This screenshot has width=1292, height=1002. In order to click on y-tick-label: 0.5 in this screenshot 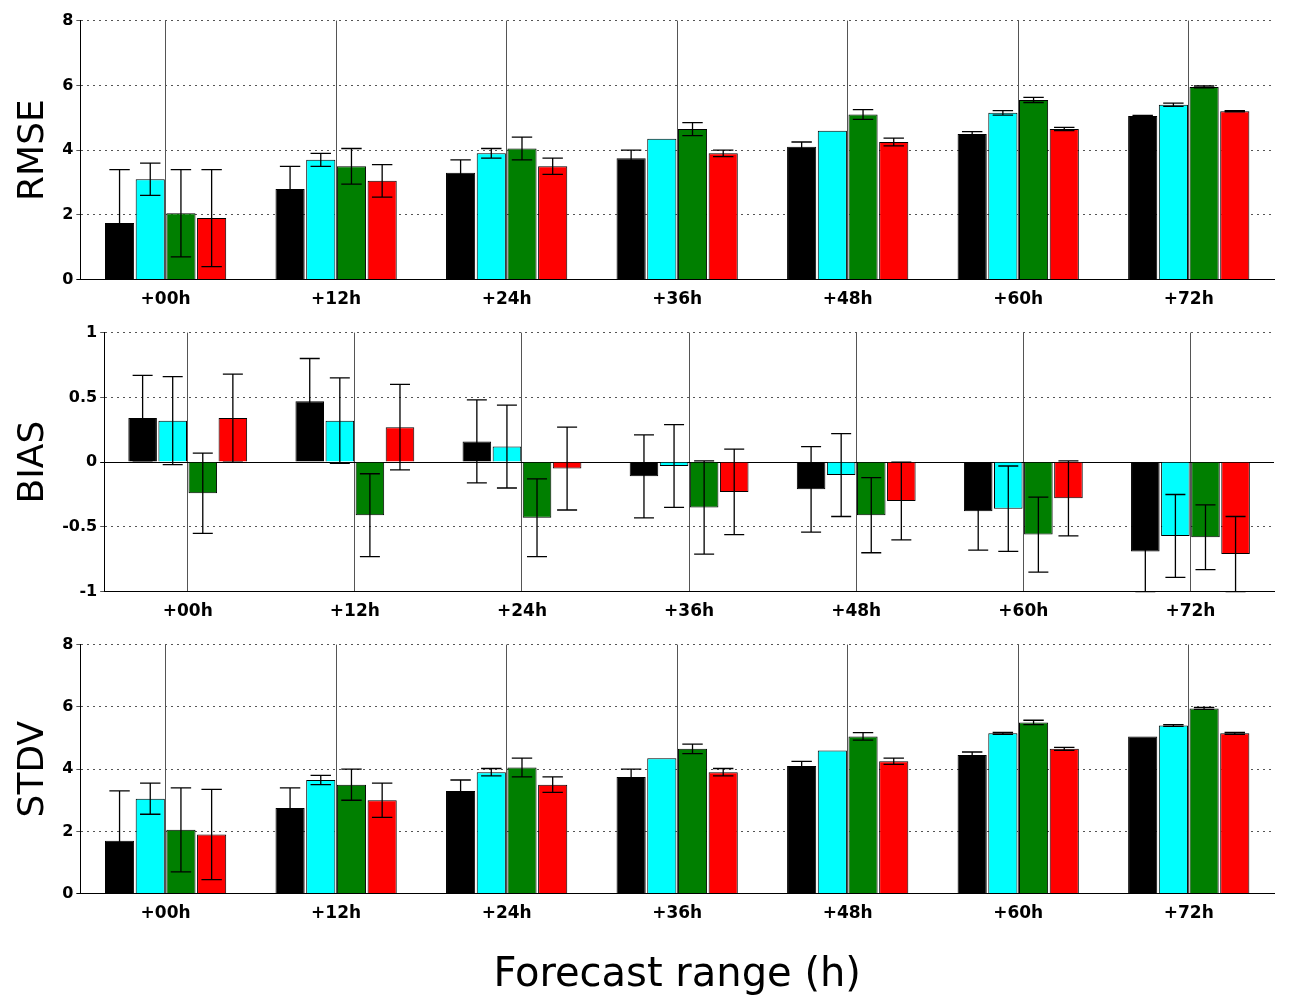, I will do `click(83, 396)`.